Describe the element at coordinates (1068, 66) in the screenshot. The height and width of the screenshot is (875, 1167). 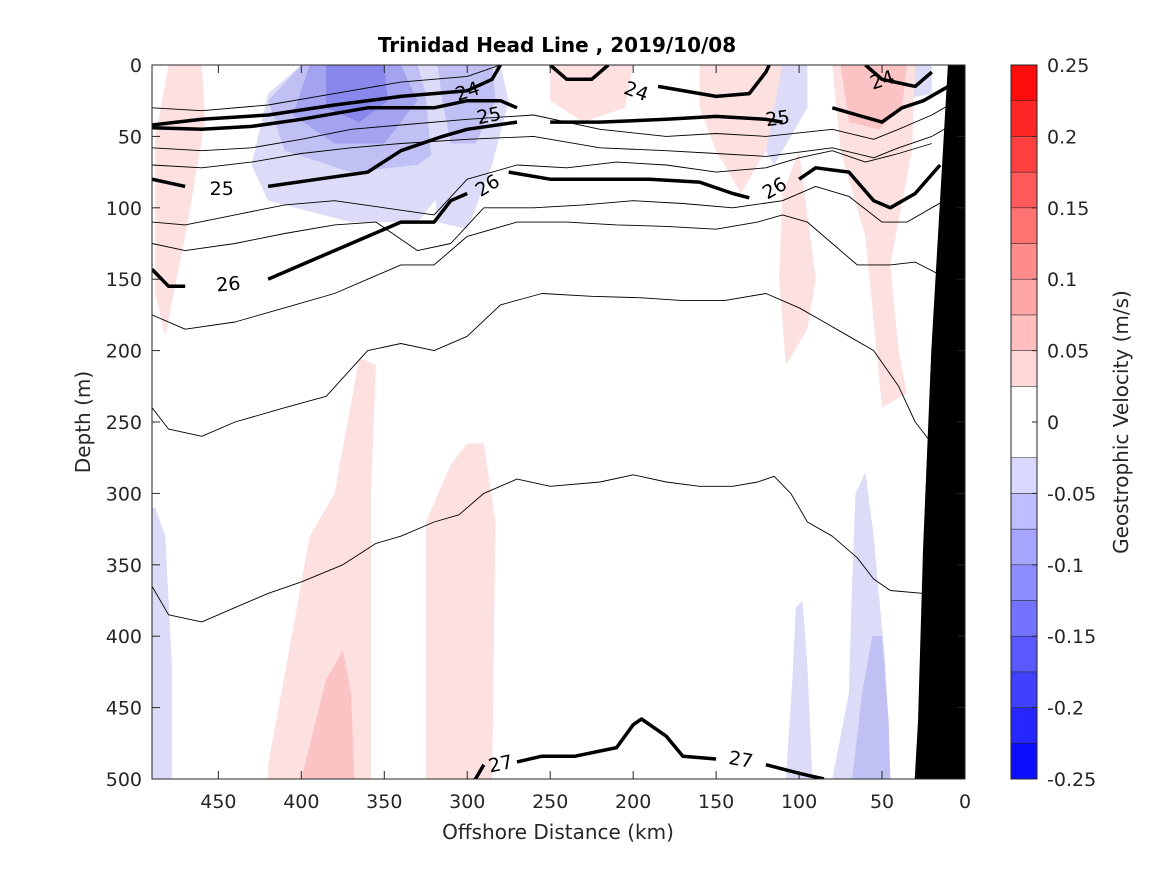
I see `colorbar-tick-label: 0.25` at that location.